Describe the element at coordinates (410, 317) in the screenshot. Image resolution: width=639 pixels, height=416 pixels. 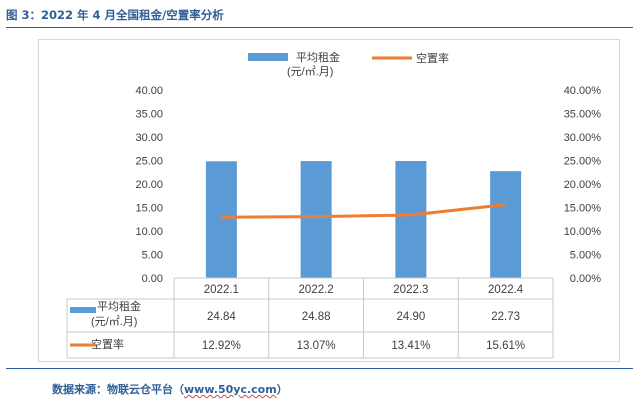
I see `table-cell-rent: 24.90` at that location.